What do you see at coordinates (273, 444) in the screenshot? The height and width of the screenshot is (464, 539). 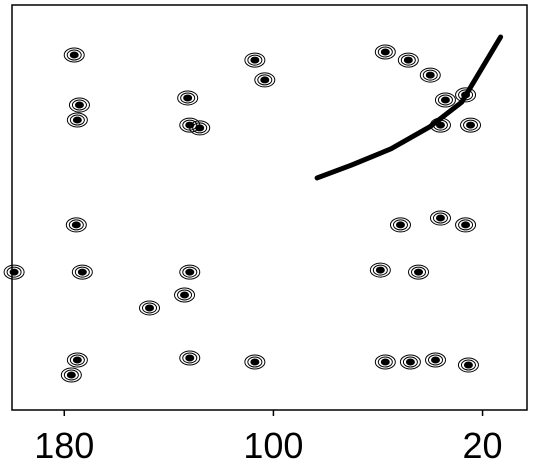 I see `x-tick-label: 100` at bounding box center [273, 444].